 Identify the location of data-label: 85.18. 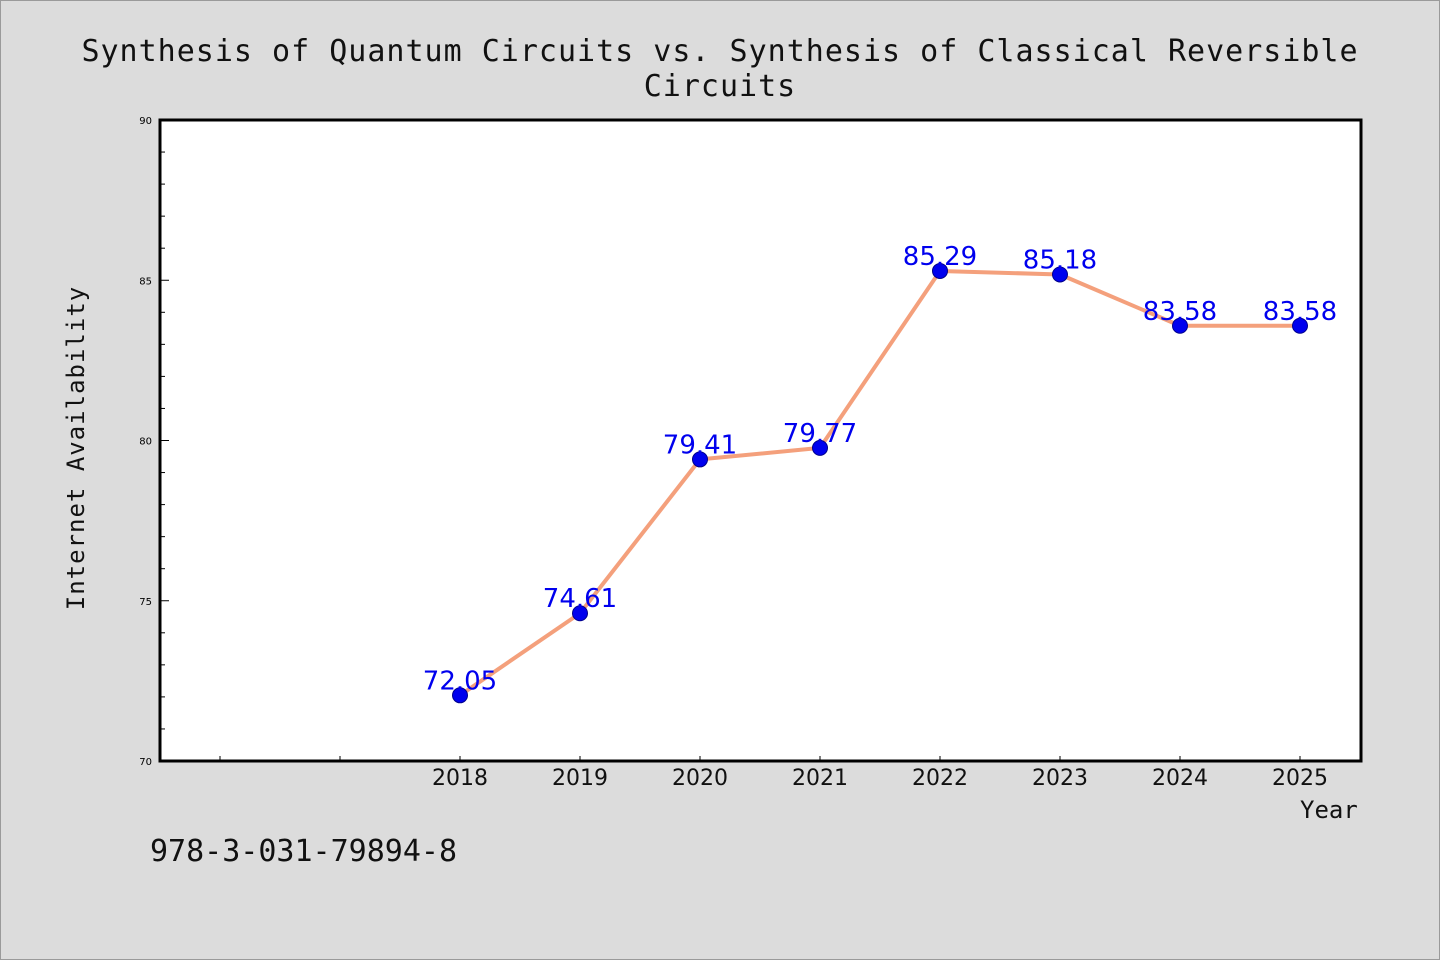
(1060, 260).